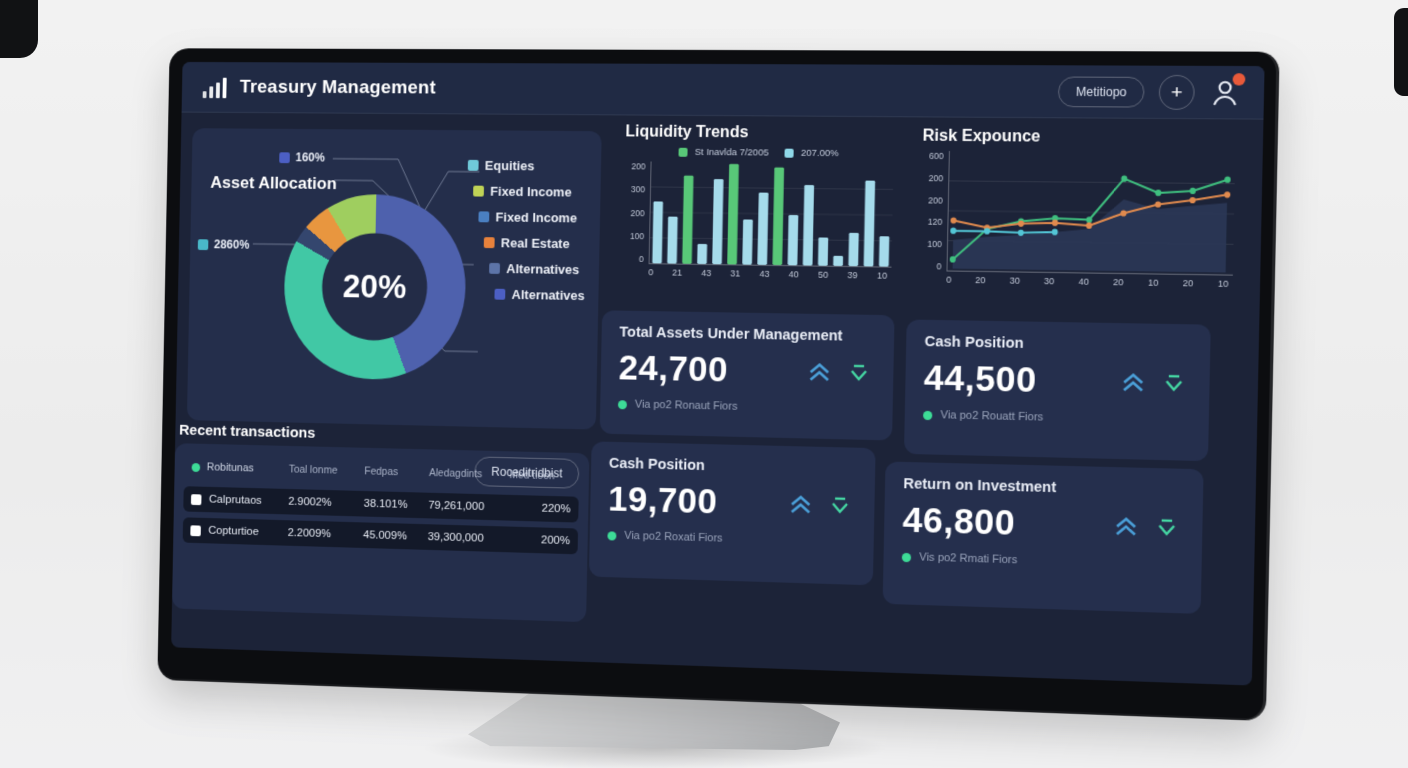 The image size is (1408, 768). I want to click on y-tick-label: 120, so click(935, 222).